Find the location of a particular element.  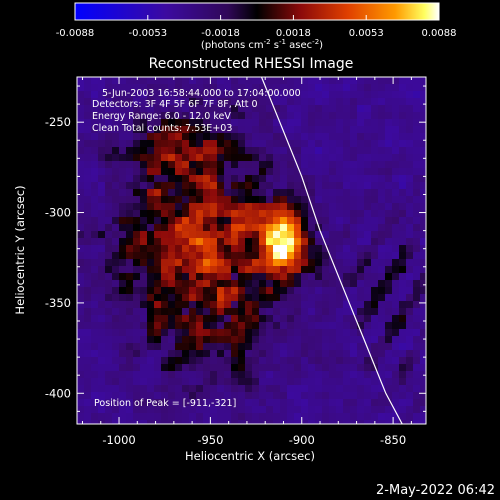

annotation-peak: Position of Peak = [-911,-321] is located at coordinates (165, 403).